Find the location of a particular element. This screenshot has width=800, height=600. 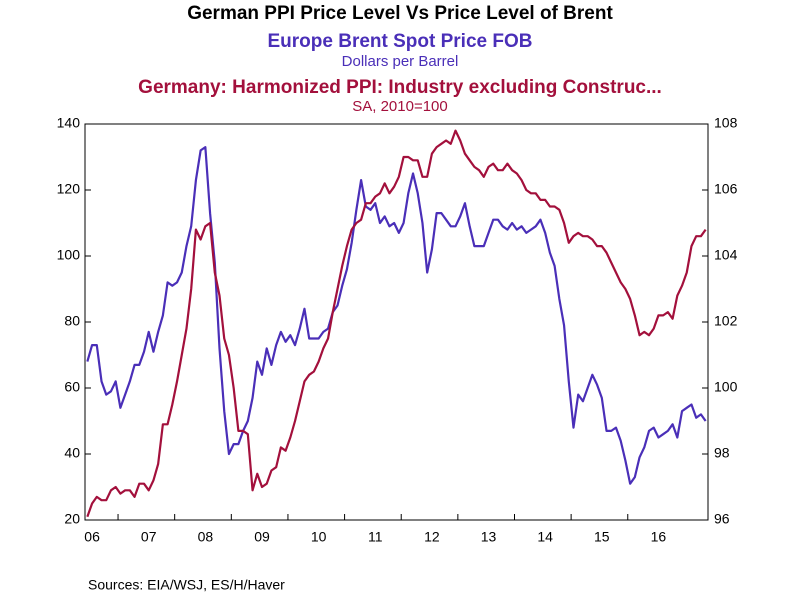

x-tick-label: 11 is located at coordinates (375, 537).